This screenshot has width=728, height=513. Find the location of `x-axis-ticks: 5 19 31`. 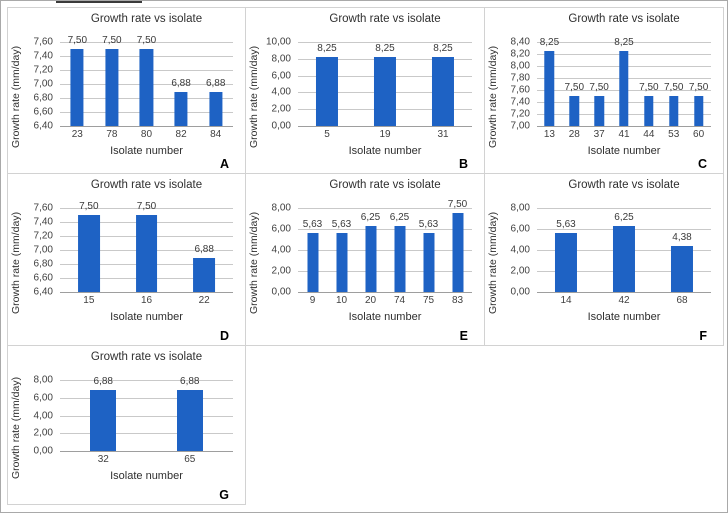

x-axis-ticks: 5 19 31 is located at coordinates (385, 134).